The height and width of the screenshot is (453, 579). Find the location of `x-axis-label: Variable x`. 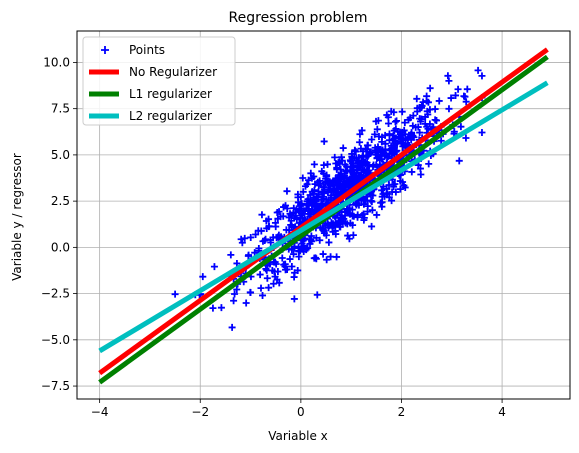

x-axis-label: Variable x is located at coordinates (298, 436).